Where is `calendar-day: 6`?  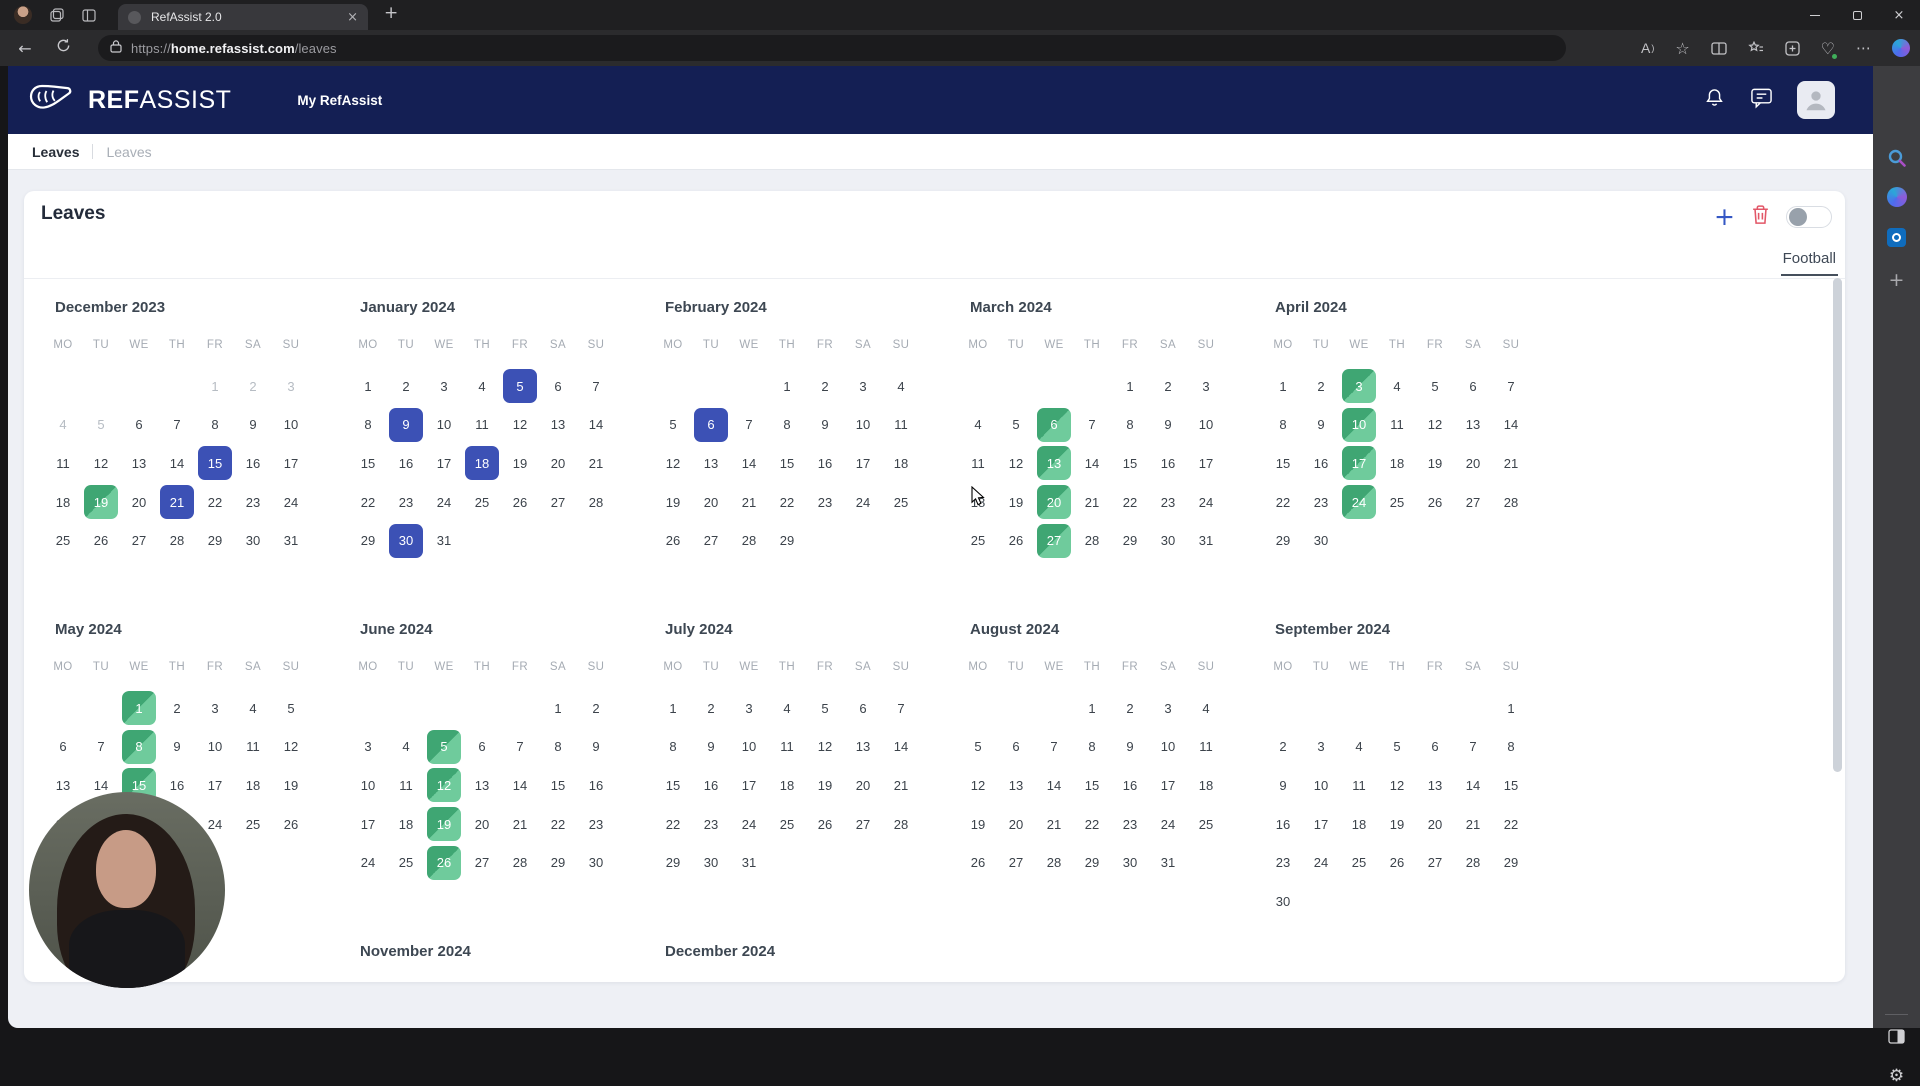 calendar-day: 6 is located at coordinates (711, 425).